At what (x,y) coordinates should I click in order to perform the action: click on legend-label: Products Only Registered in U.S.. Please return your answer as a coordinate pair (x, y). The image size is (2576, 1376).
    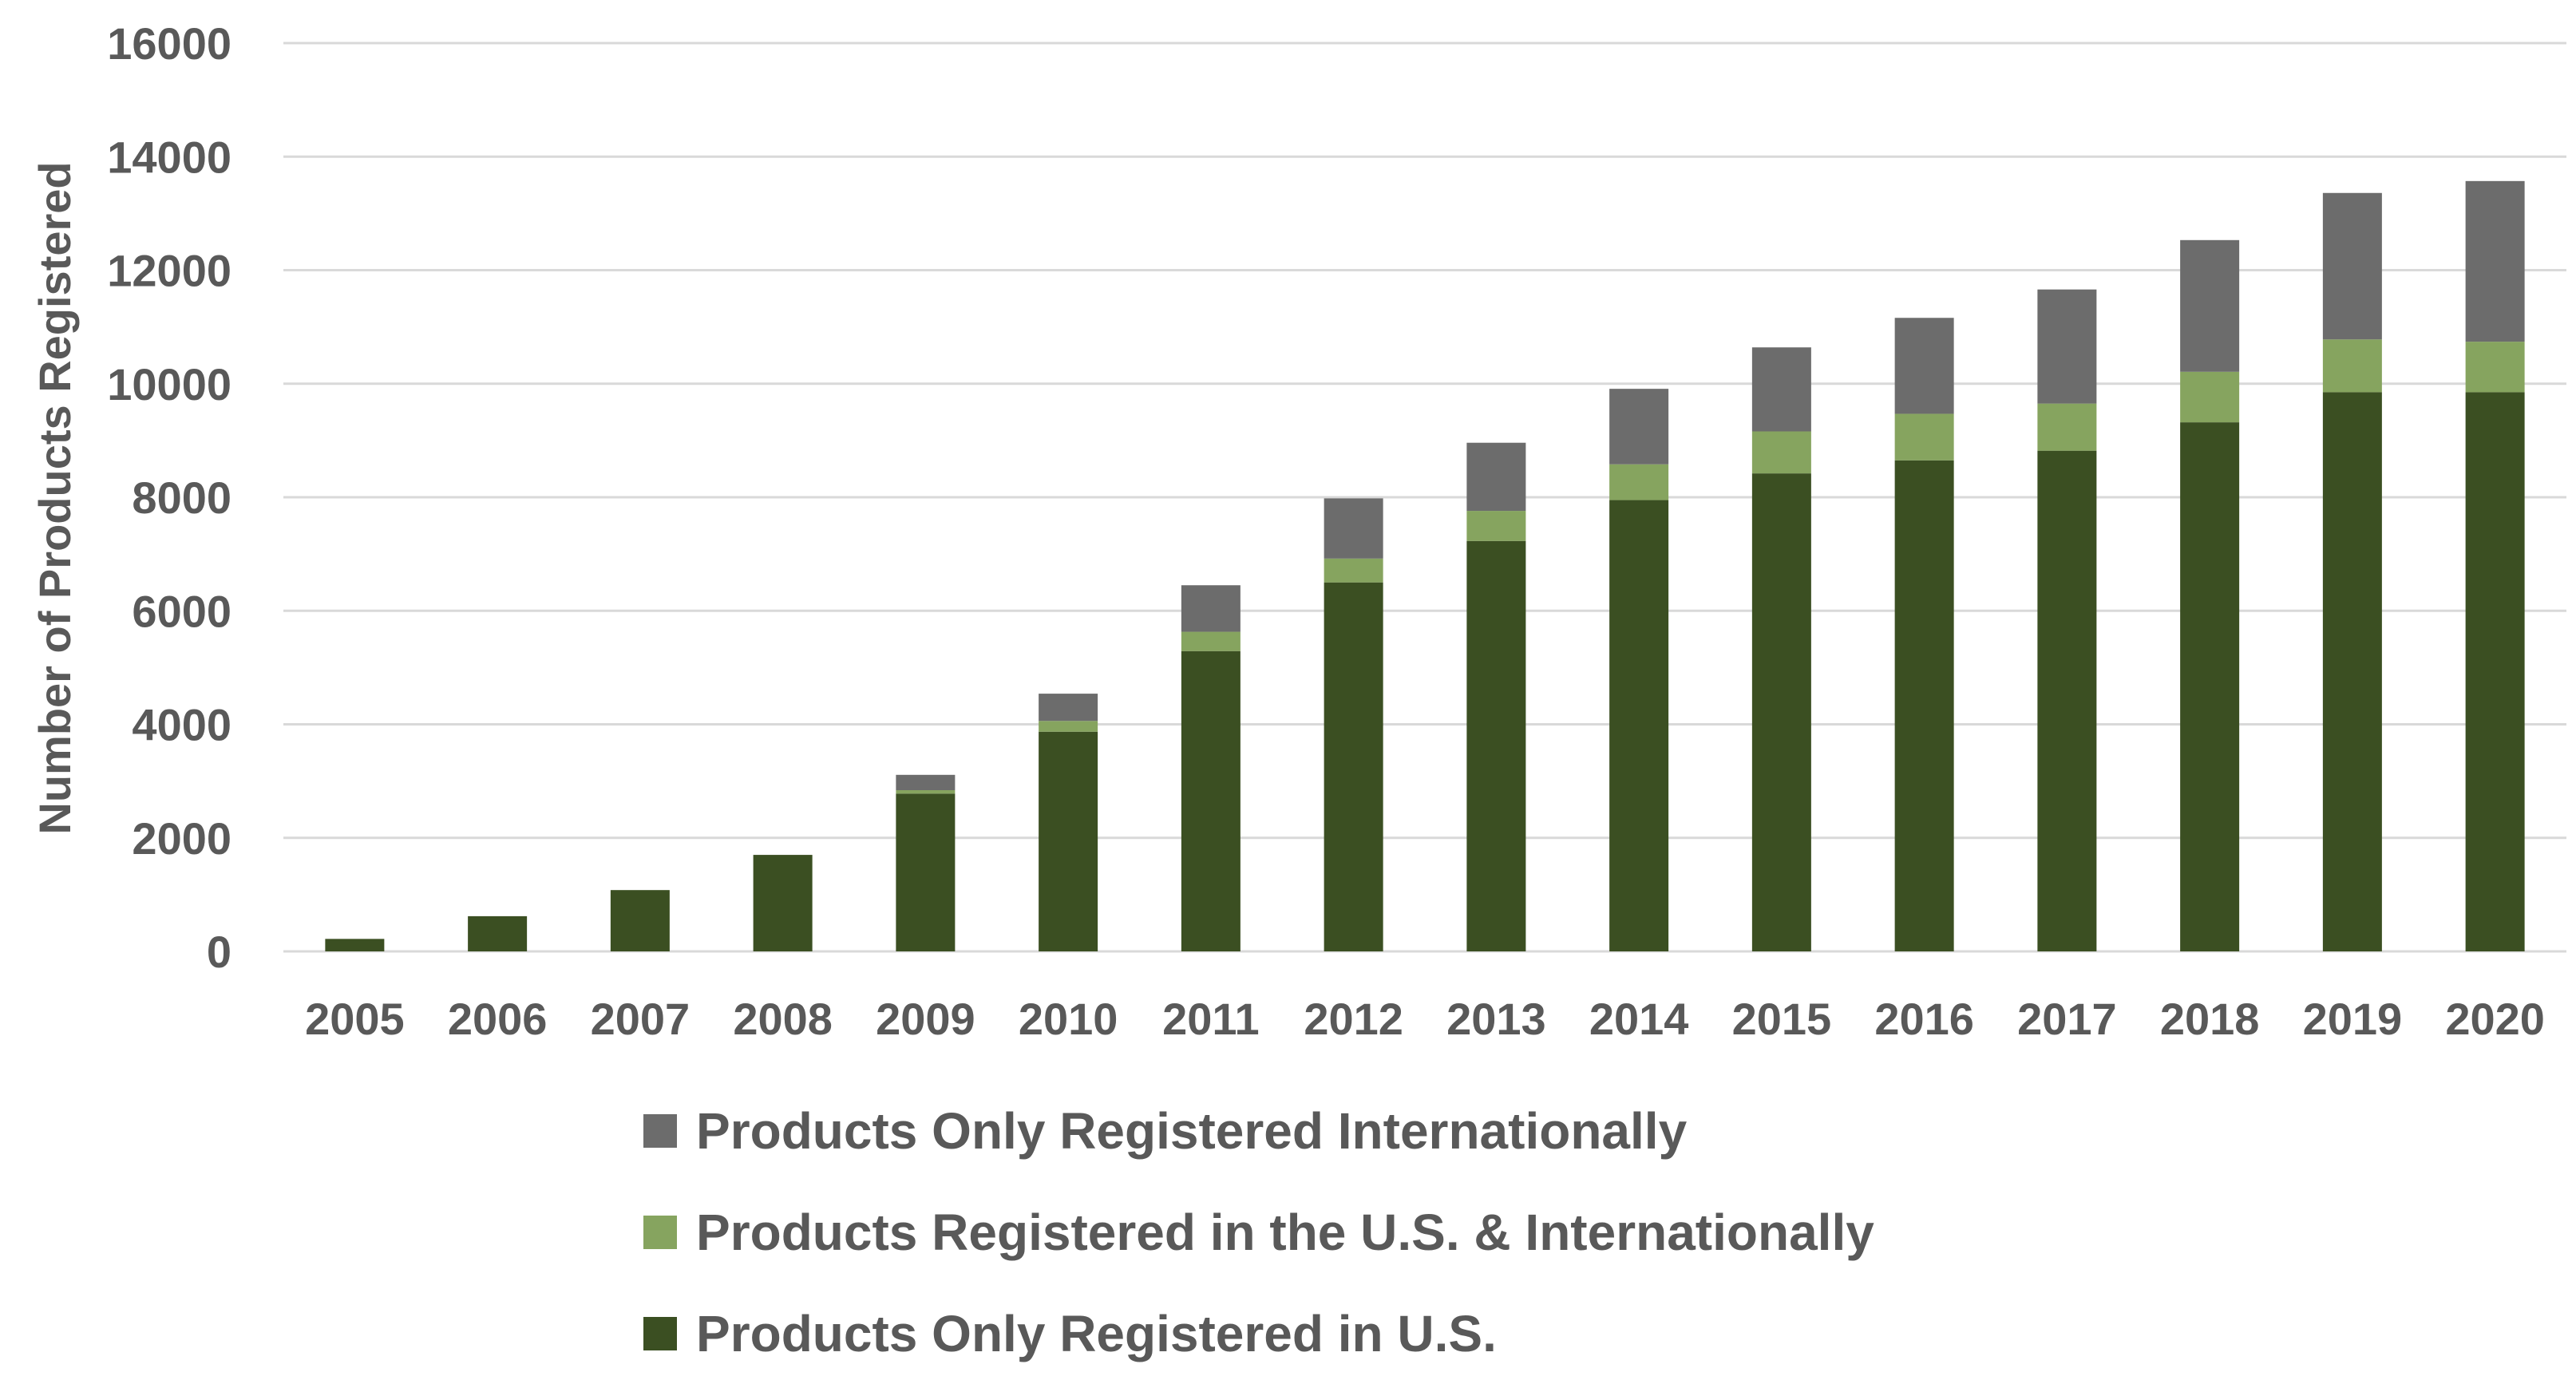
    Looking at the image, I should click on (1097, 1333).